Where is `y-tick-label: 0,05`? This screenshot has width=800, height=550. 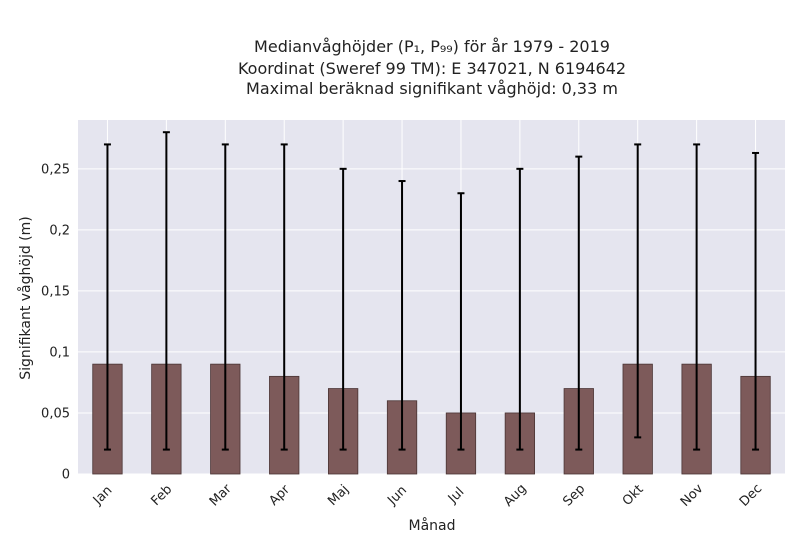 y-tick-label: 0,05 is located at coordinates (55, 413).